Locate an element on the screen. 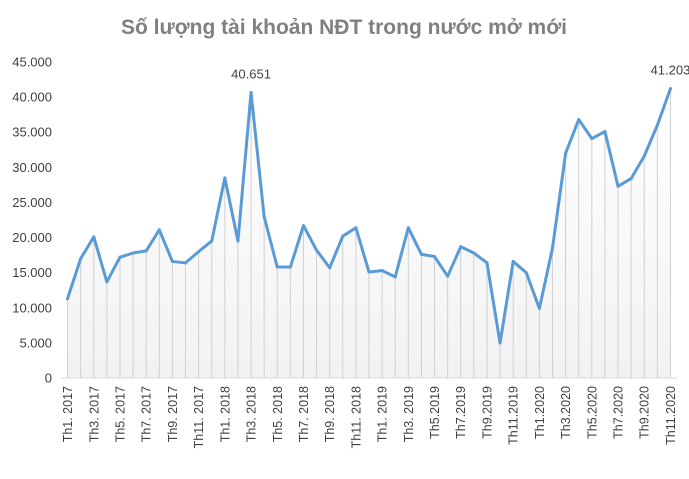 This screenshot has height=479, width=689. chart-title: Số lượng tài khoản NĐT trong nước mở mới is located at coordinates (344, 27).